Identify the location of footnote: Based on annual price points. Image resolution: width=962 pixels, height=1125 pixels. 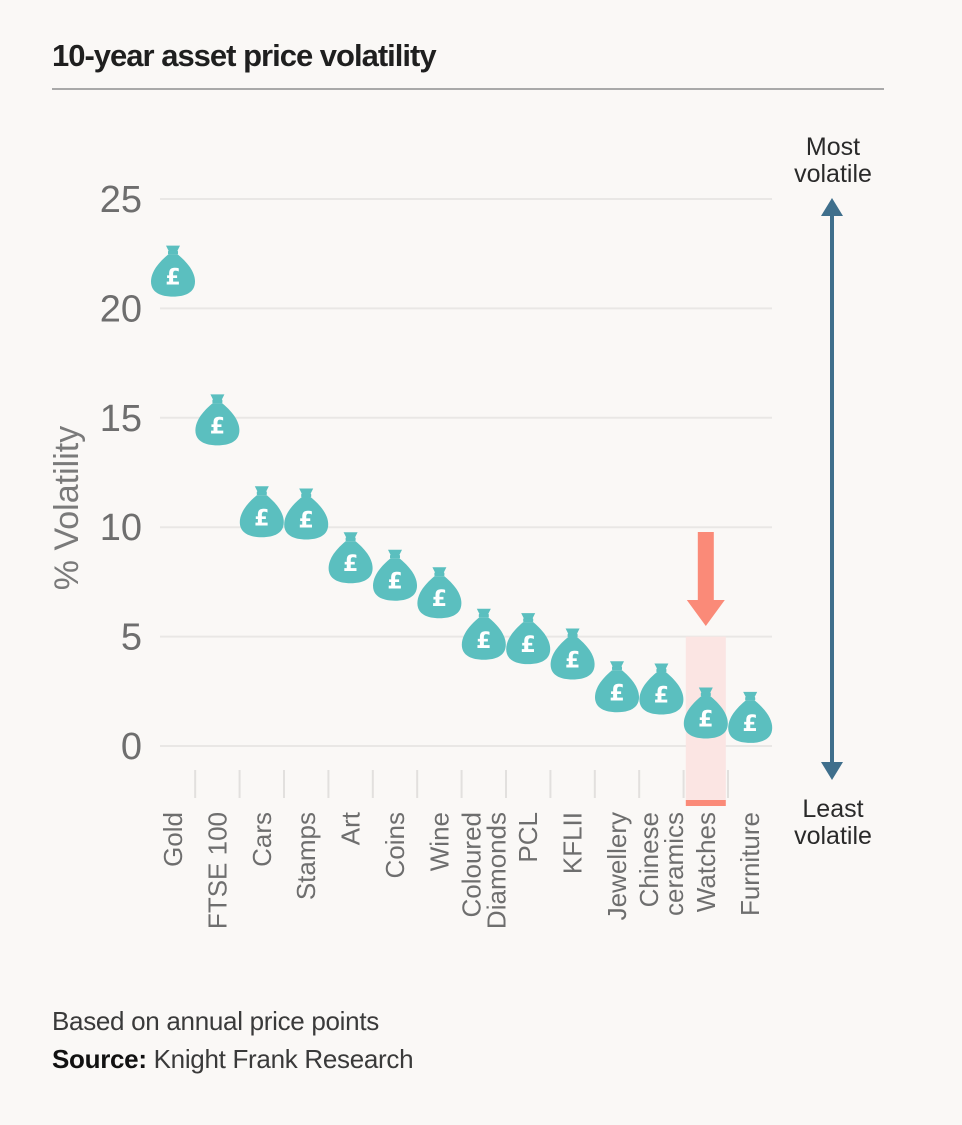
(215, 1021).